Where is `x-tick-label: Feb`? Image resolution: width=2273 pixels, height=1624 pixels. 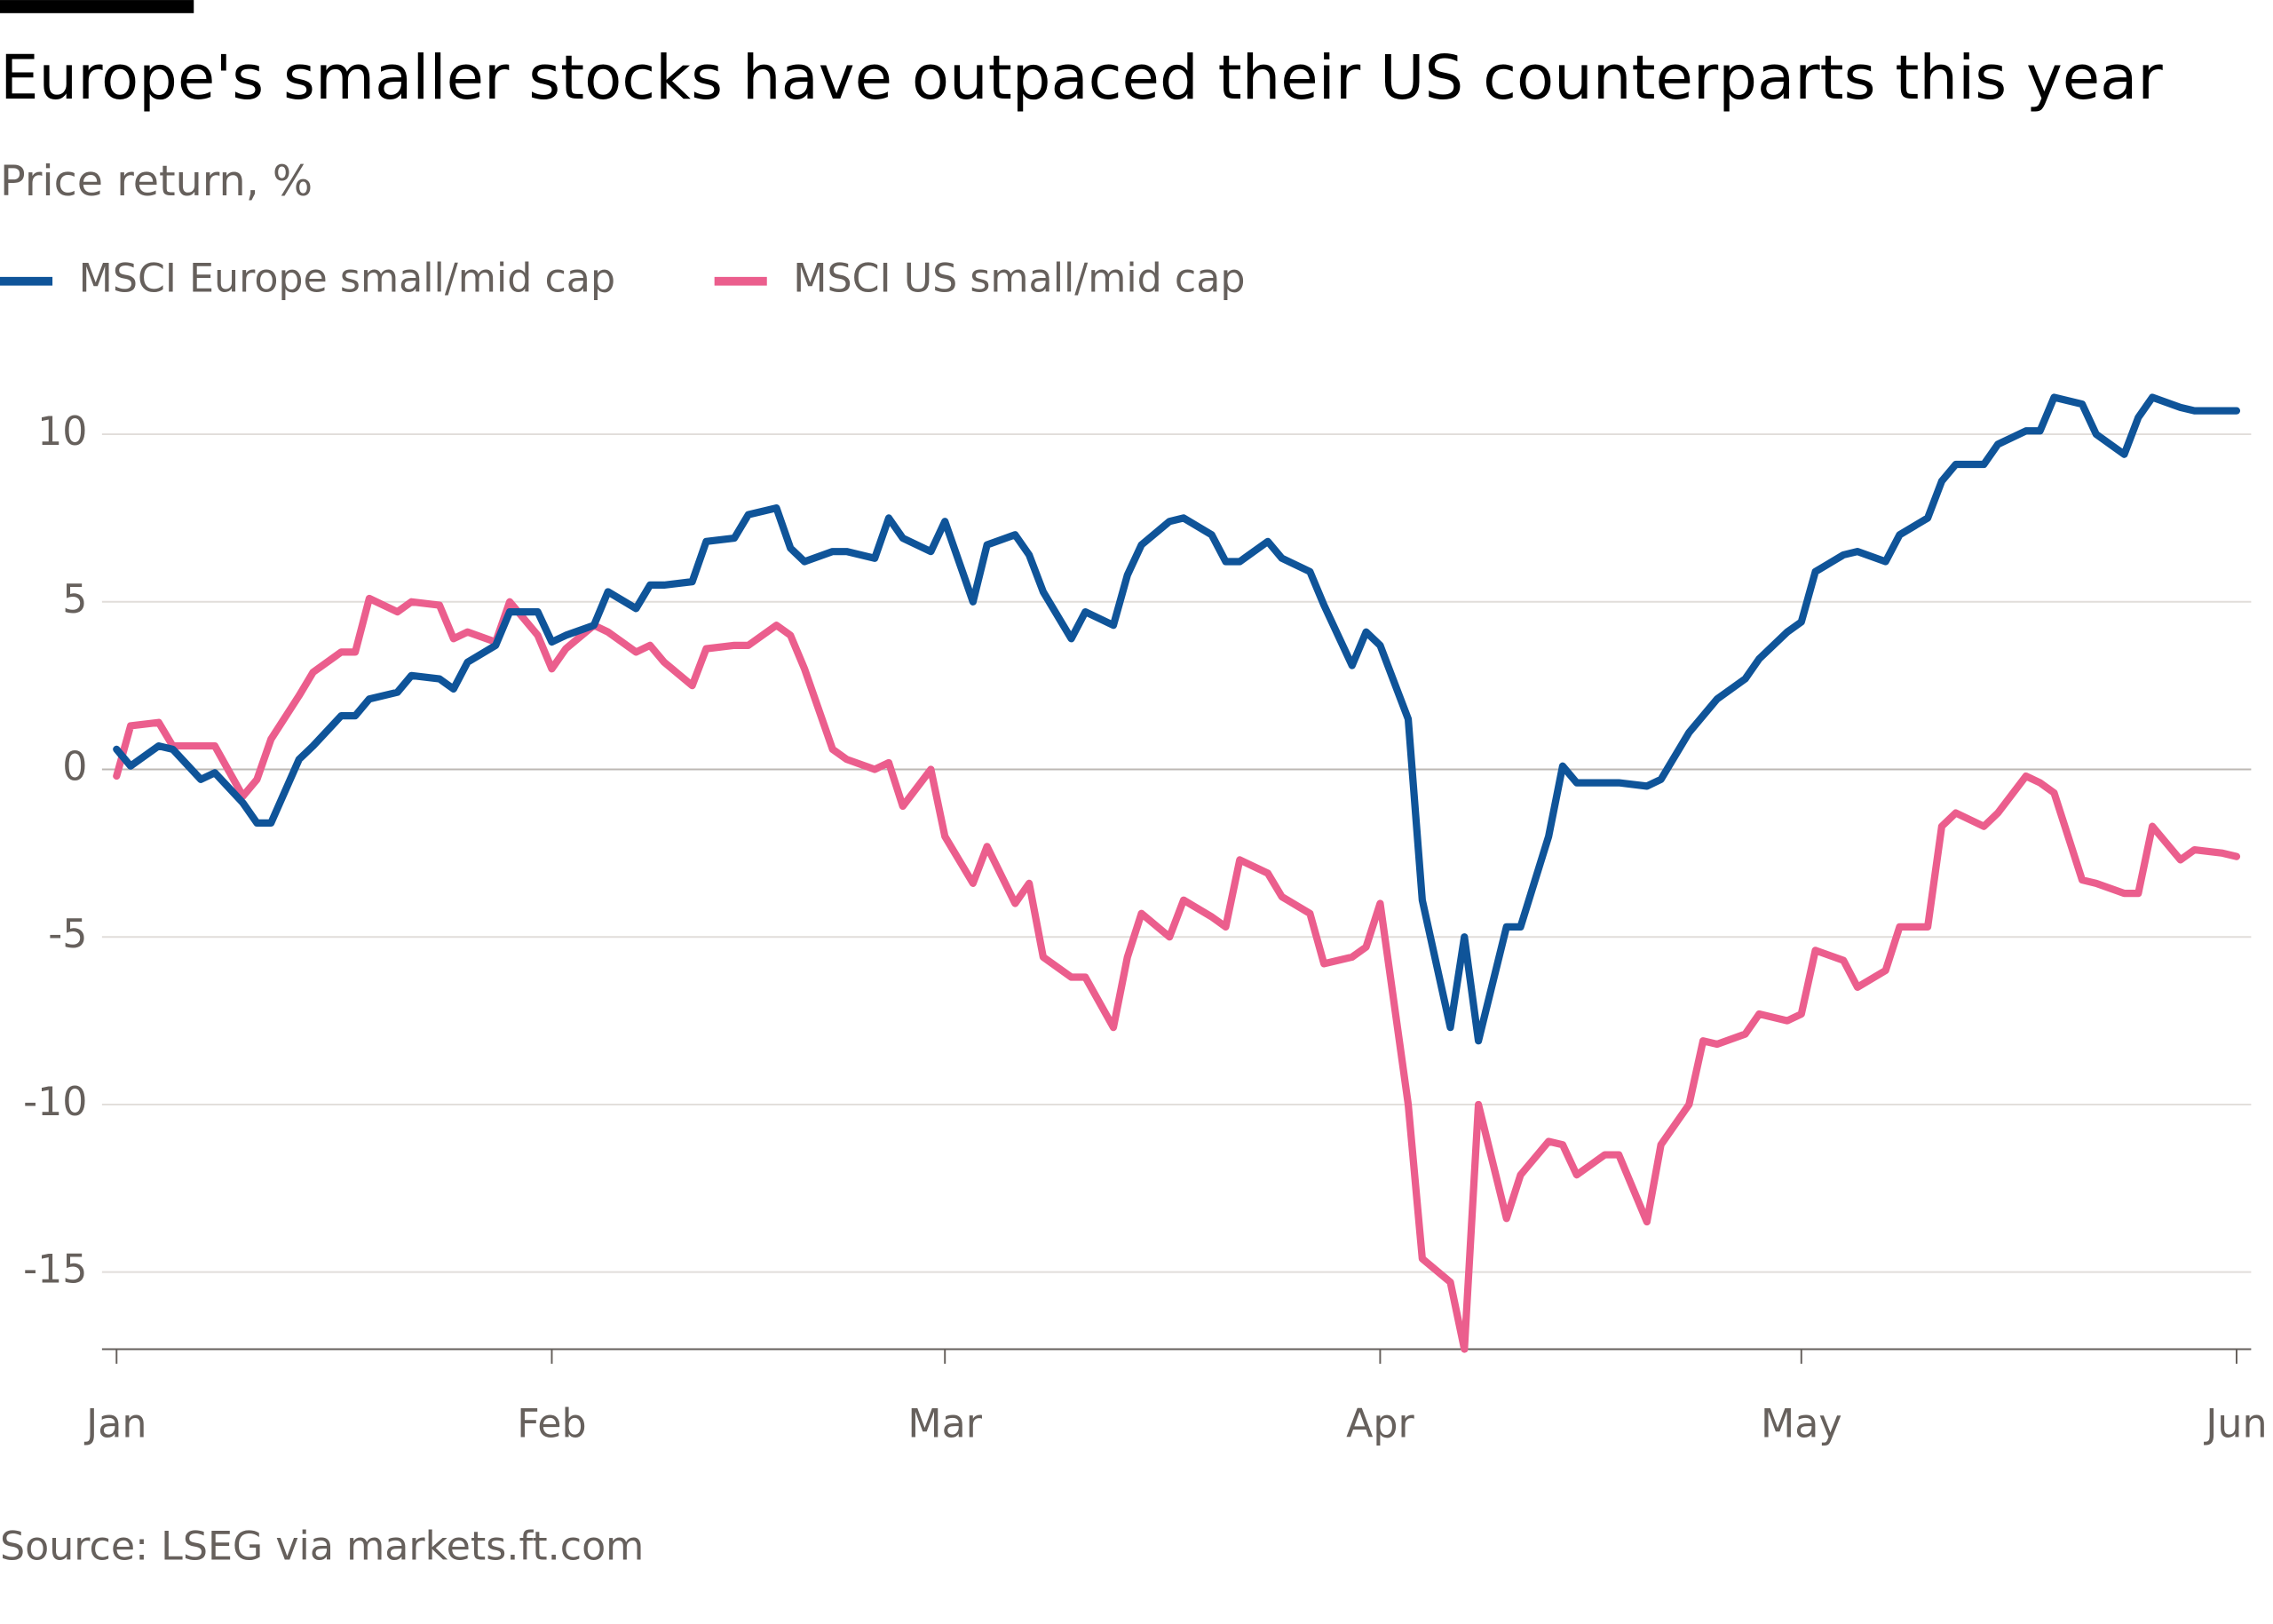 x-tick-label: Feb is located at coordinates (551, 1424).